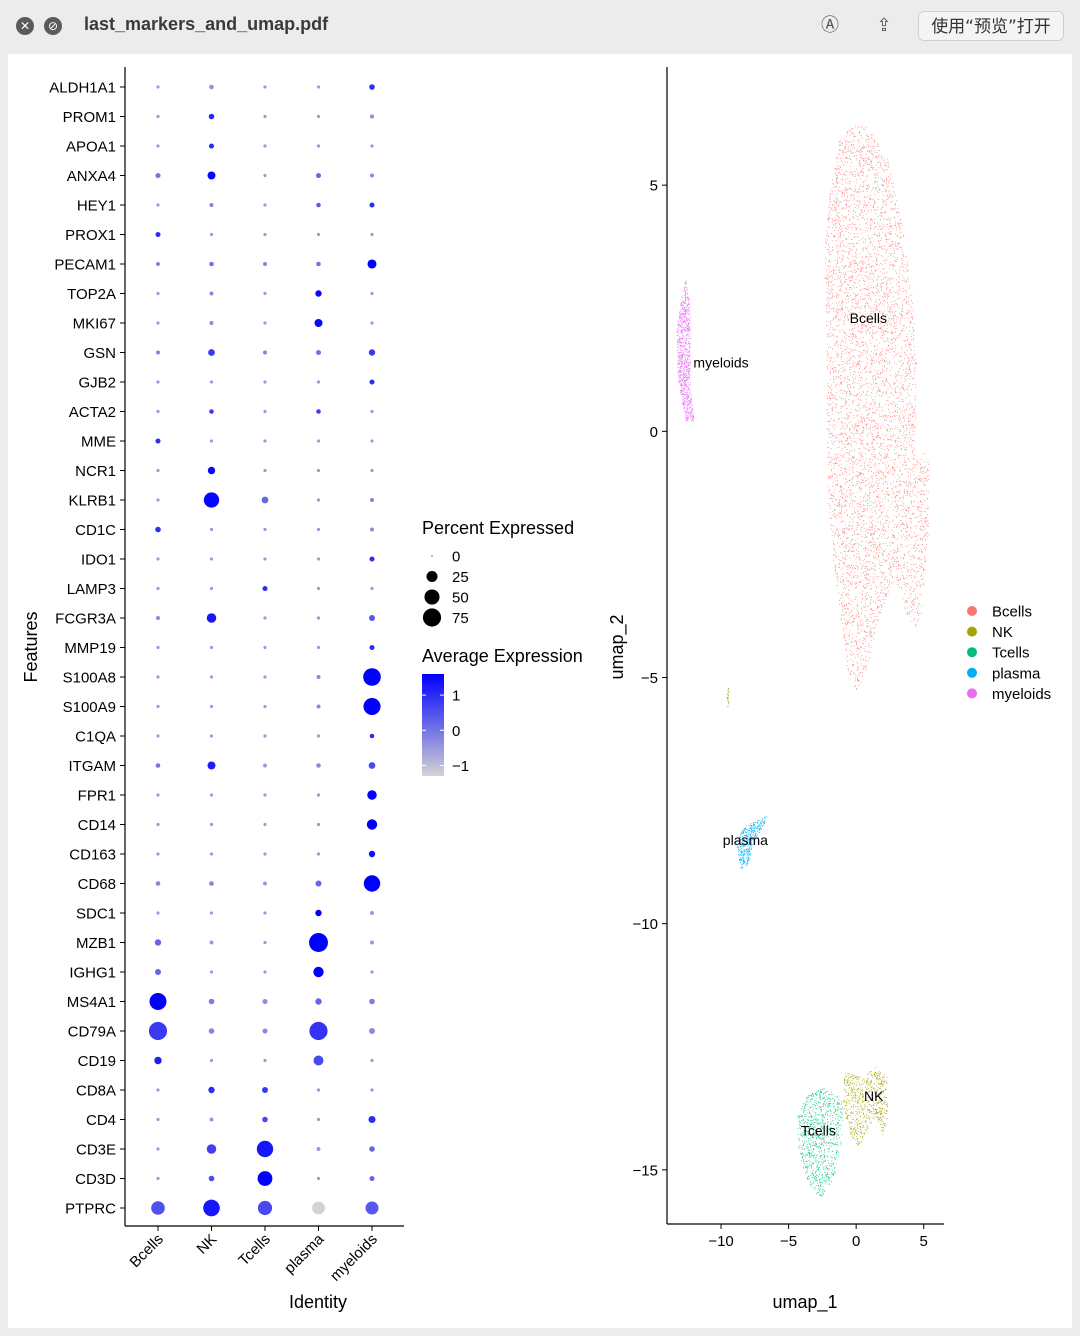 This screenshot has width=1080, height=1336. What do you see at coordinates (89, 678) in the screenshot?
I see `feature-label: S100A8` at bounding box center [89, 678].